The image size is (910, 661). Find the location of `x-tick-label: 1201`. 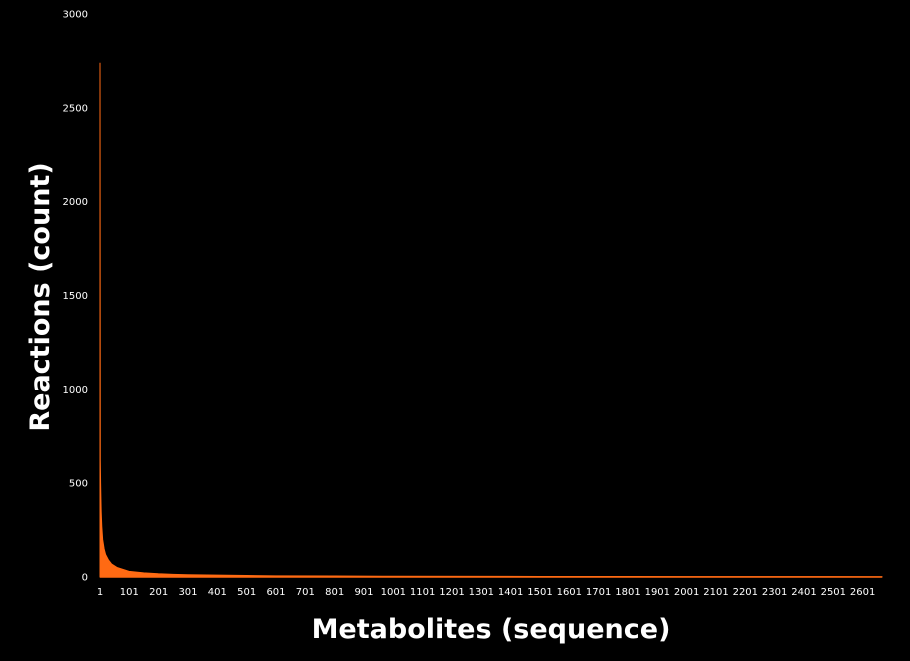

x-tick-label: 1201 is located at coordinates (451, 592).